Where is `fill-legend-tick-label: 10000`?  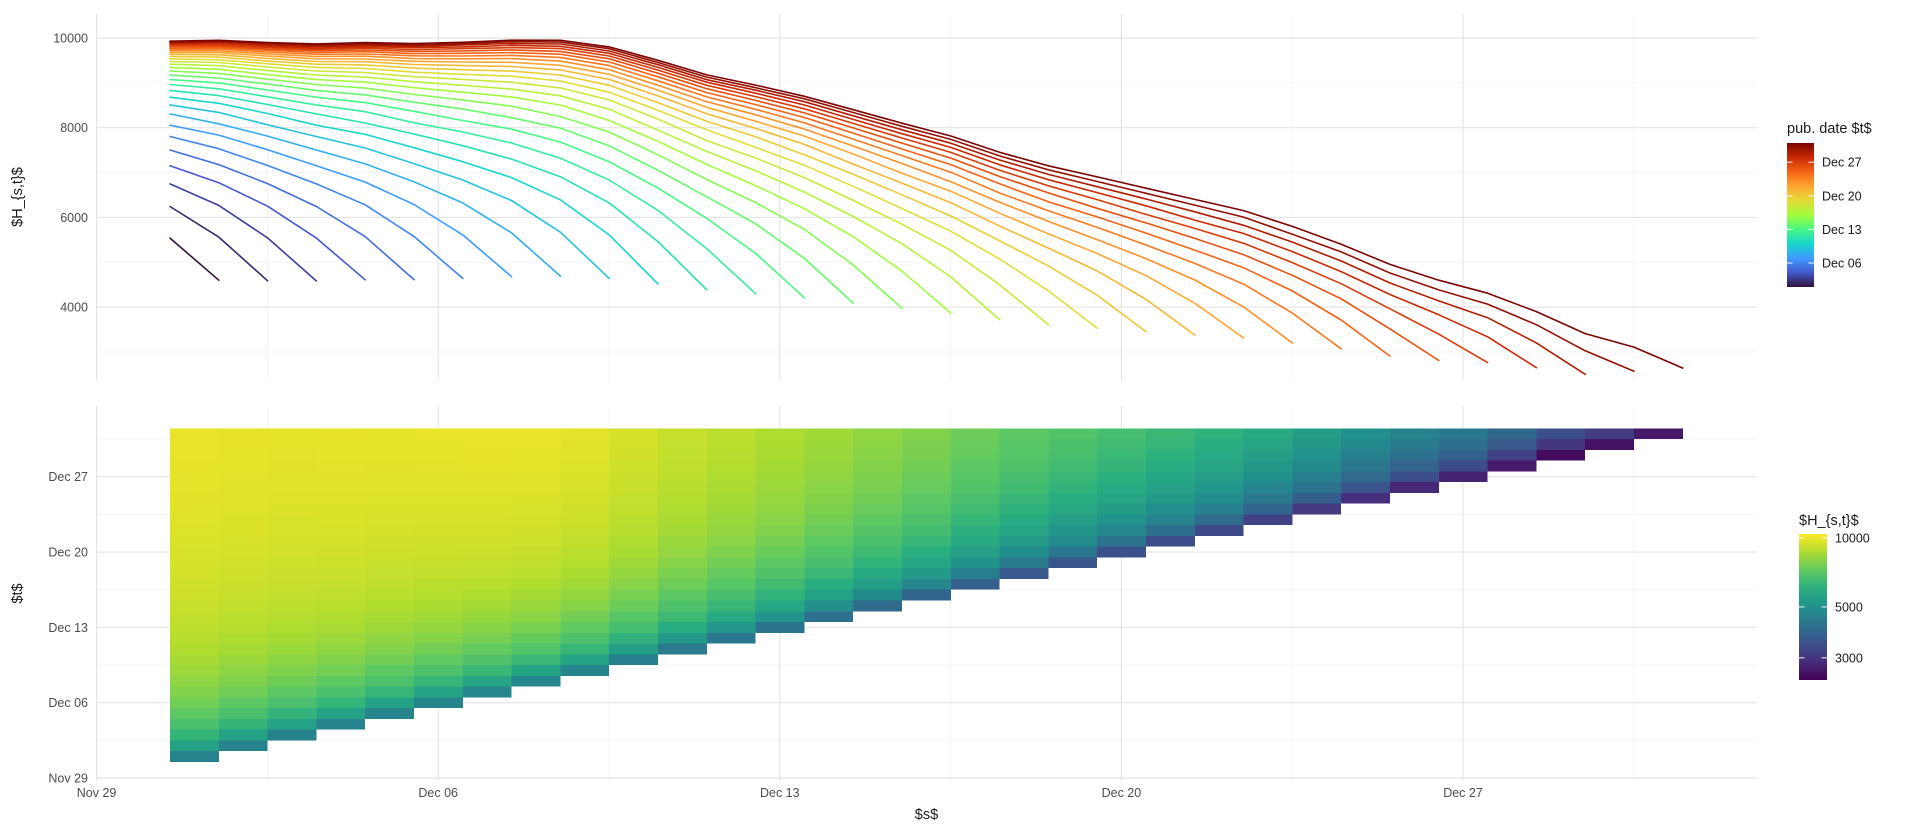 fill-legend-tick-label: 10000 is located at coordinates (1852, 538).